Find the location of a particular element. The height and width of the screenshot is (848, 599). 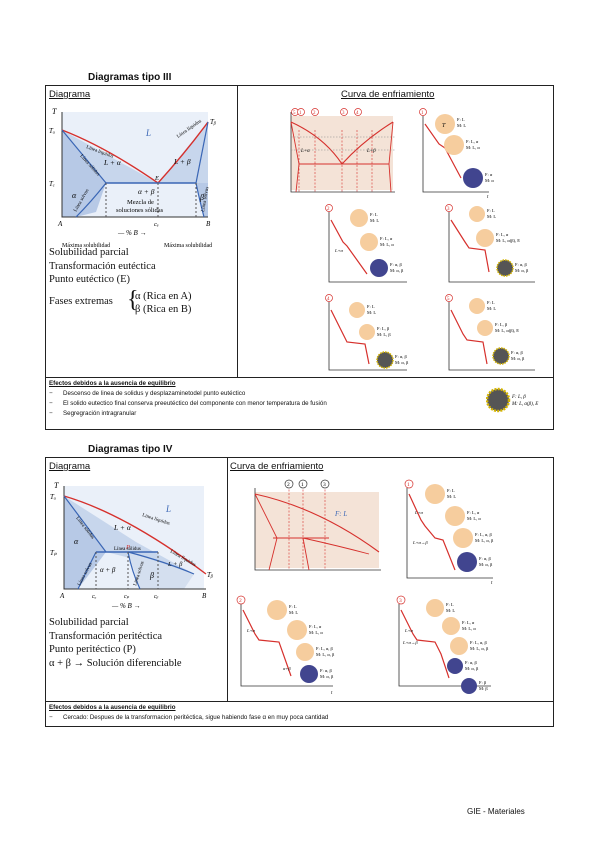

solvus-right-line is located at coordinates (200, 200).